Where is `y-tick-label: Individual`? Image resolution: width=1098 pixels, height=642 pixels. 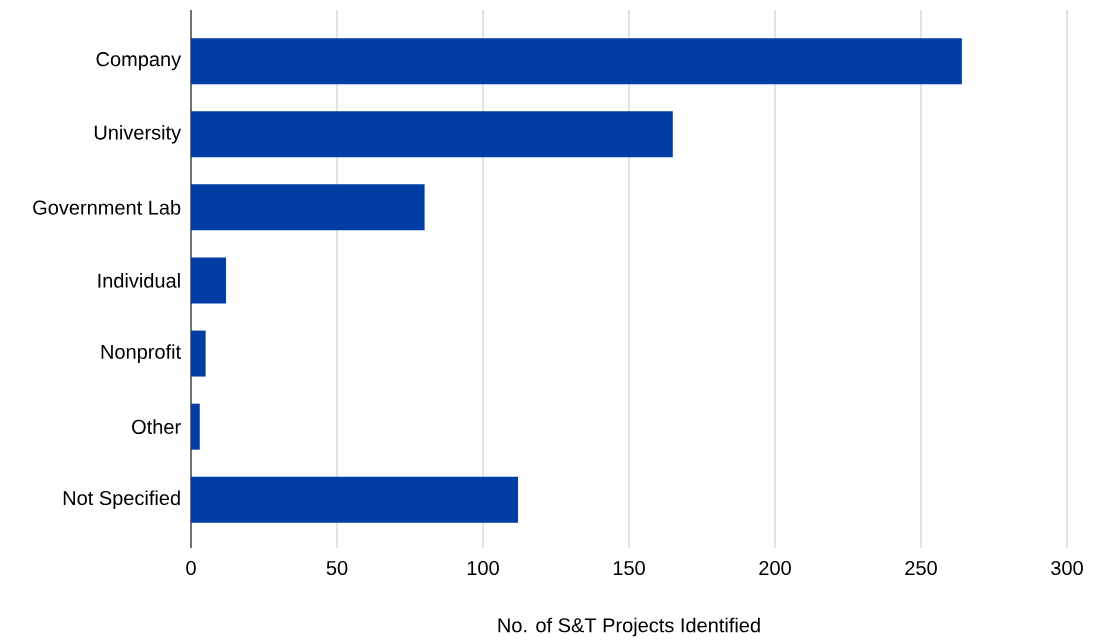
y-tick-label: Individual is located at coordinates (139, 280).